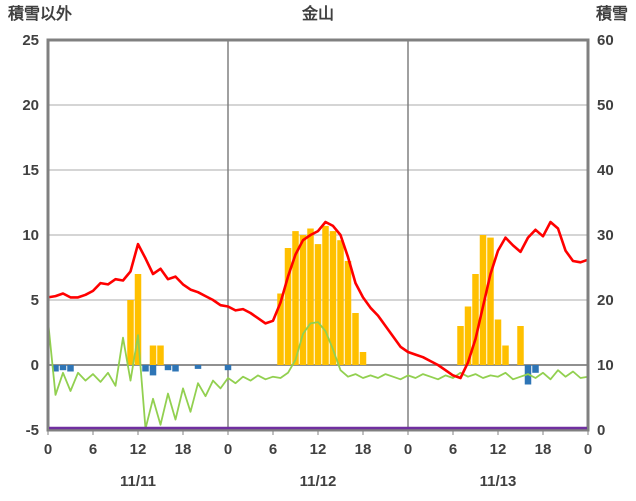  What do you see at coordinates (605, 105) in the screenshot?
I see `right-axis-tick-label: 50` at bounding box center [605, 105].